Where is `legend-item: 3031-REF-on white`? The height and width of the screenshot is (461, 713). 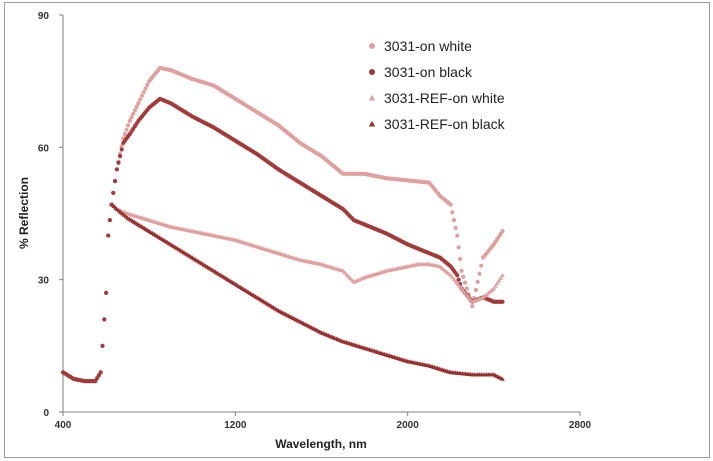
legend-item: 3031-REF-on white is located at coordinates (436, 98).